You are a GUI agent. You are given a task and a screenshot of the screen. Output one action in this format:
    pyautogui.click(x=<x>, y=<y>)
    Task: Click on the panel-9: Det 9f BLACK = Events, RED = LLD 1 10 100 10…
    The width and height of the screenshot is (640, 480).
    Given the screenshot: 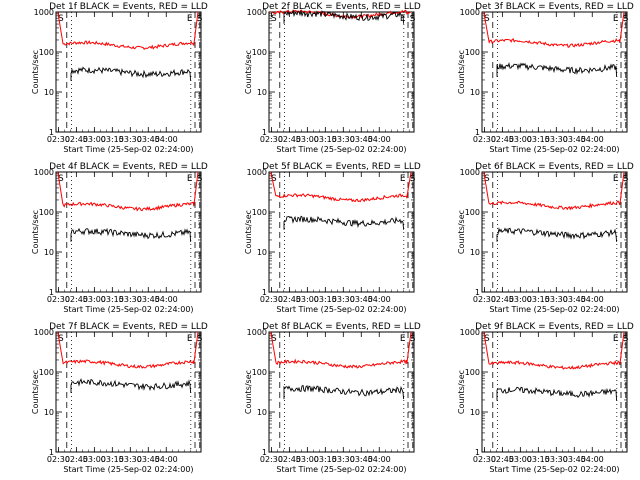 What is the action you would take?
    pyautogui.click(x=545, y=398)
    